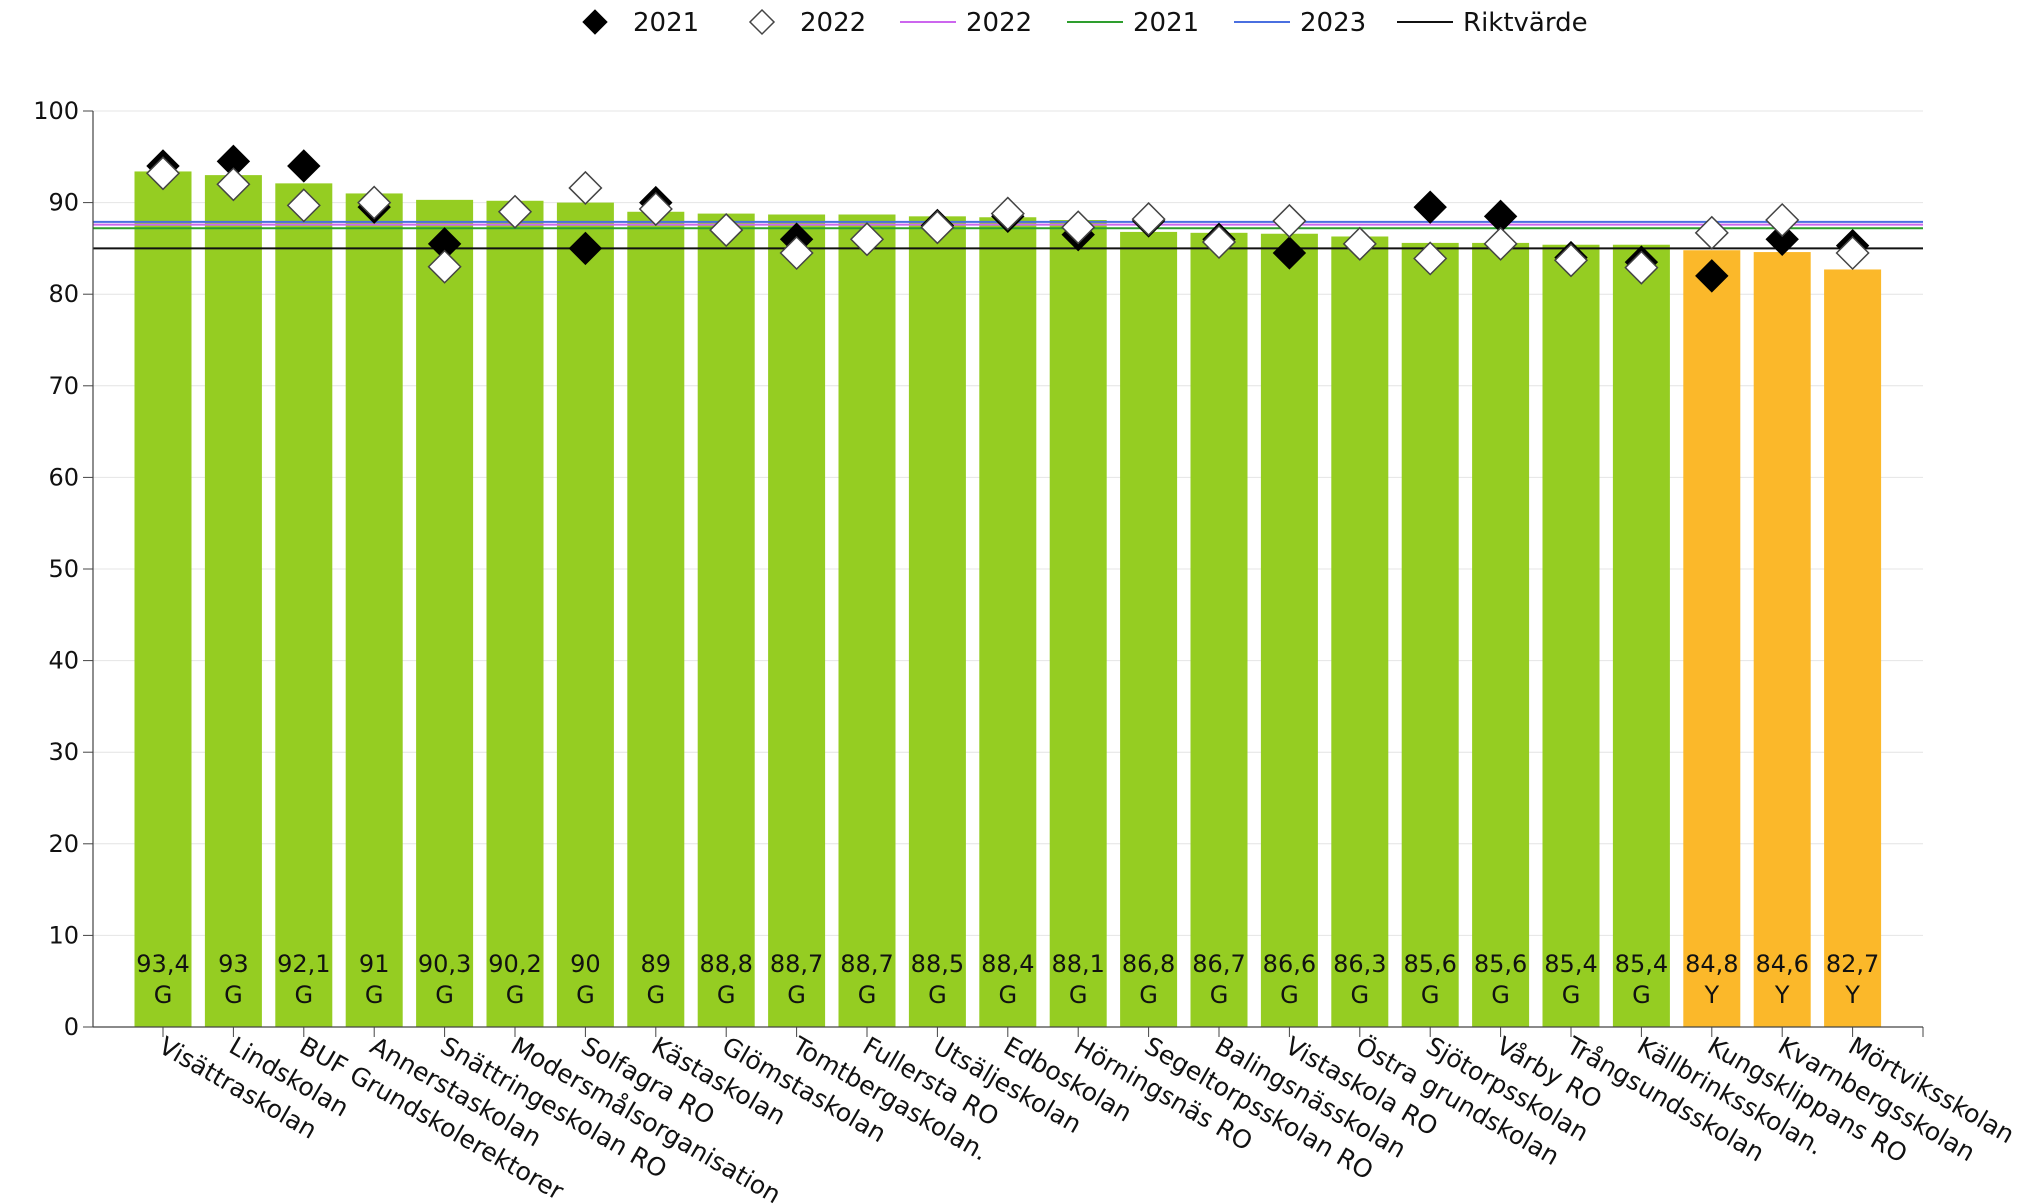  I want to click on bar-value-label: 91, so click(374, 964).